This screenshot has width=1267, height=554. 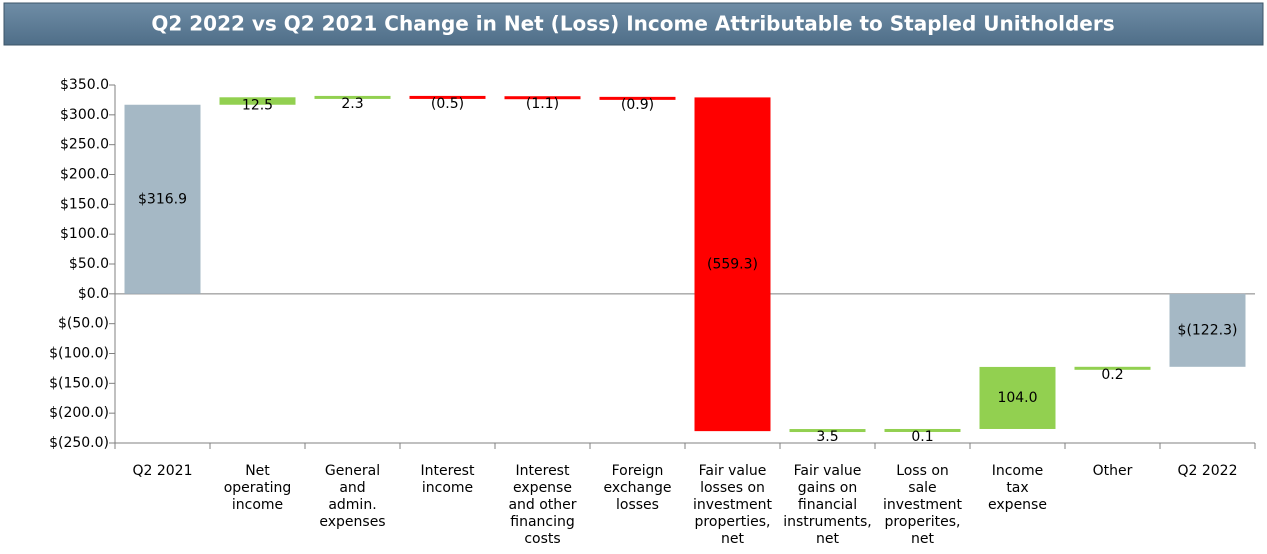 What do you see at coordinates (89, 264) in the screenshot?
I see `y-tick-label: $50.0` at bounding box center [89, 264].